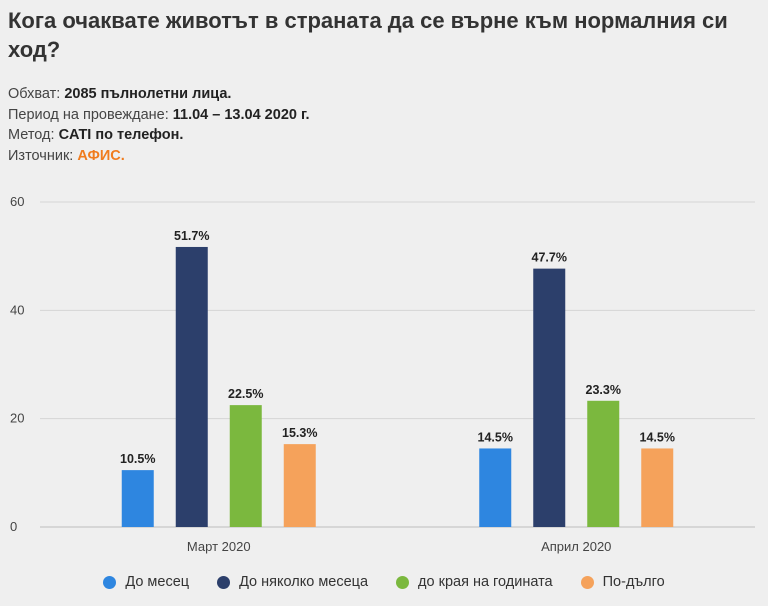 The image size is (768, 606). I want to click on meta-value: 2085 пълнолетни лица., so click(148, 94).